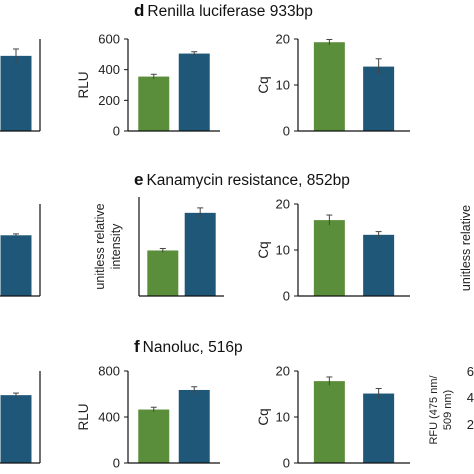 The height and width of the screenshot is (474, 474). What do you see at coordinates (109, 69) in the screenshot?
I see `chart-d-left-tick-label-2: 400` at bounding box center [109, 69].